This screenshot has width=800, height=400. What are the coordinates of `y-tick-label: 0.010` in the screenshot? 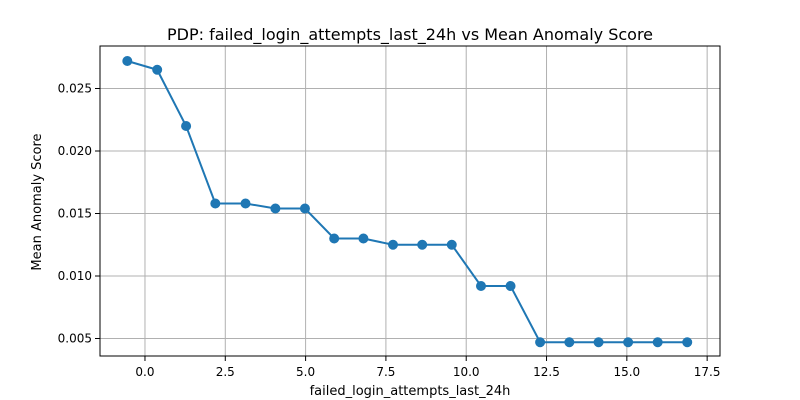 It's located at (75, 276).